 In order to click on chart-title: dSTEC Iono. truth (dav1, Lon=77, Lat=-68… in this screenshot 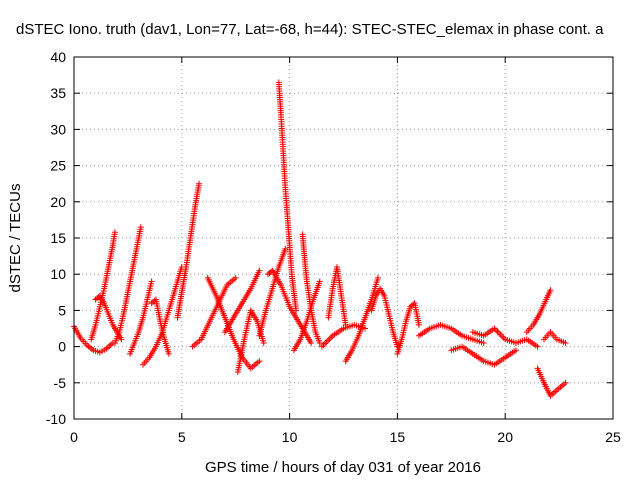, I will do `click(310, 29)`.